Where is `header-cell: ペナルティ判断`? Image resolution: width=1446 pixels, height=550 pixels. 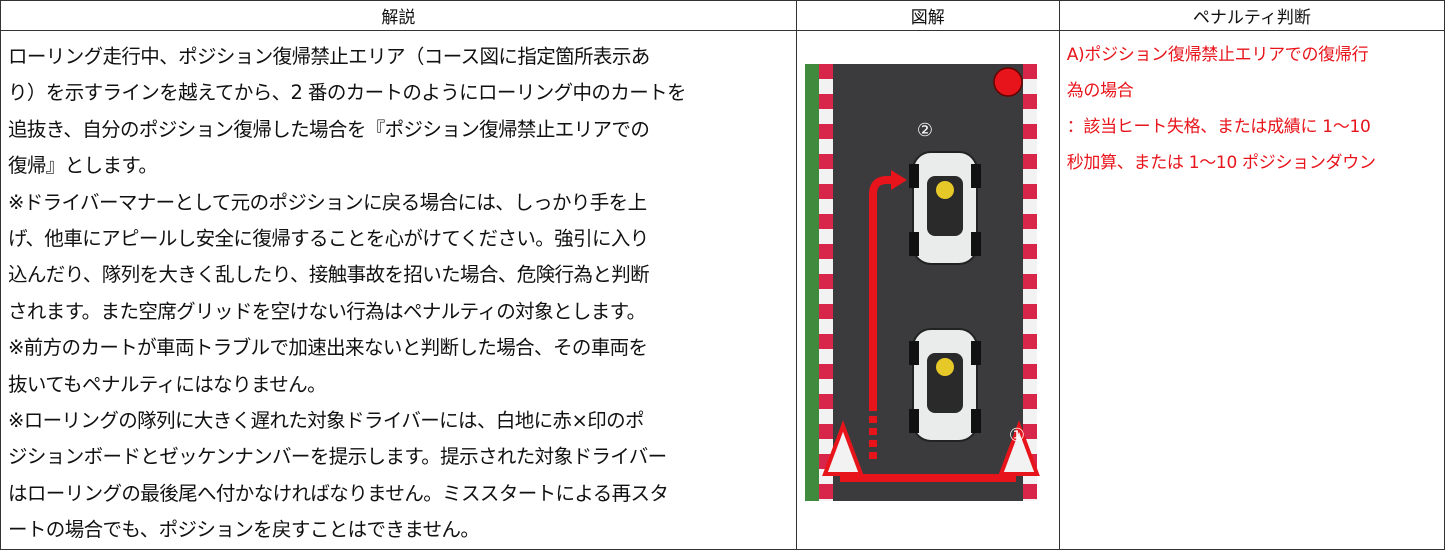 header-cell: ペナルティ判断 is located at coordinates (1252, 15).